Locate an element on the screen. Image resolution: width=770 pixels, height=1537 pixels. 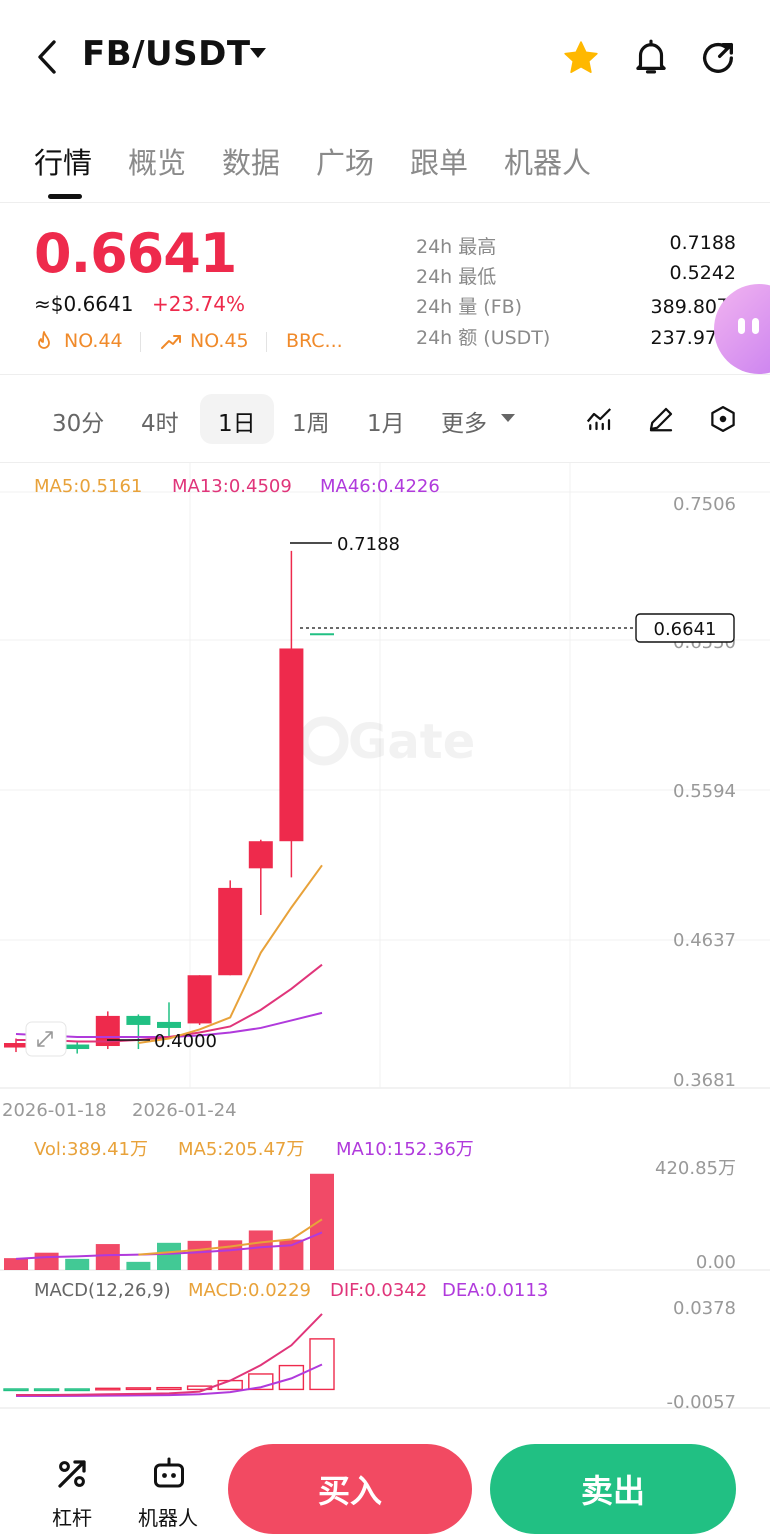
date-label: 2026-01-24 is located at coordinates (184, 1110).